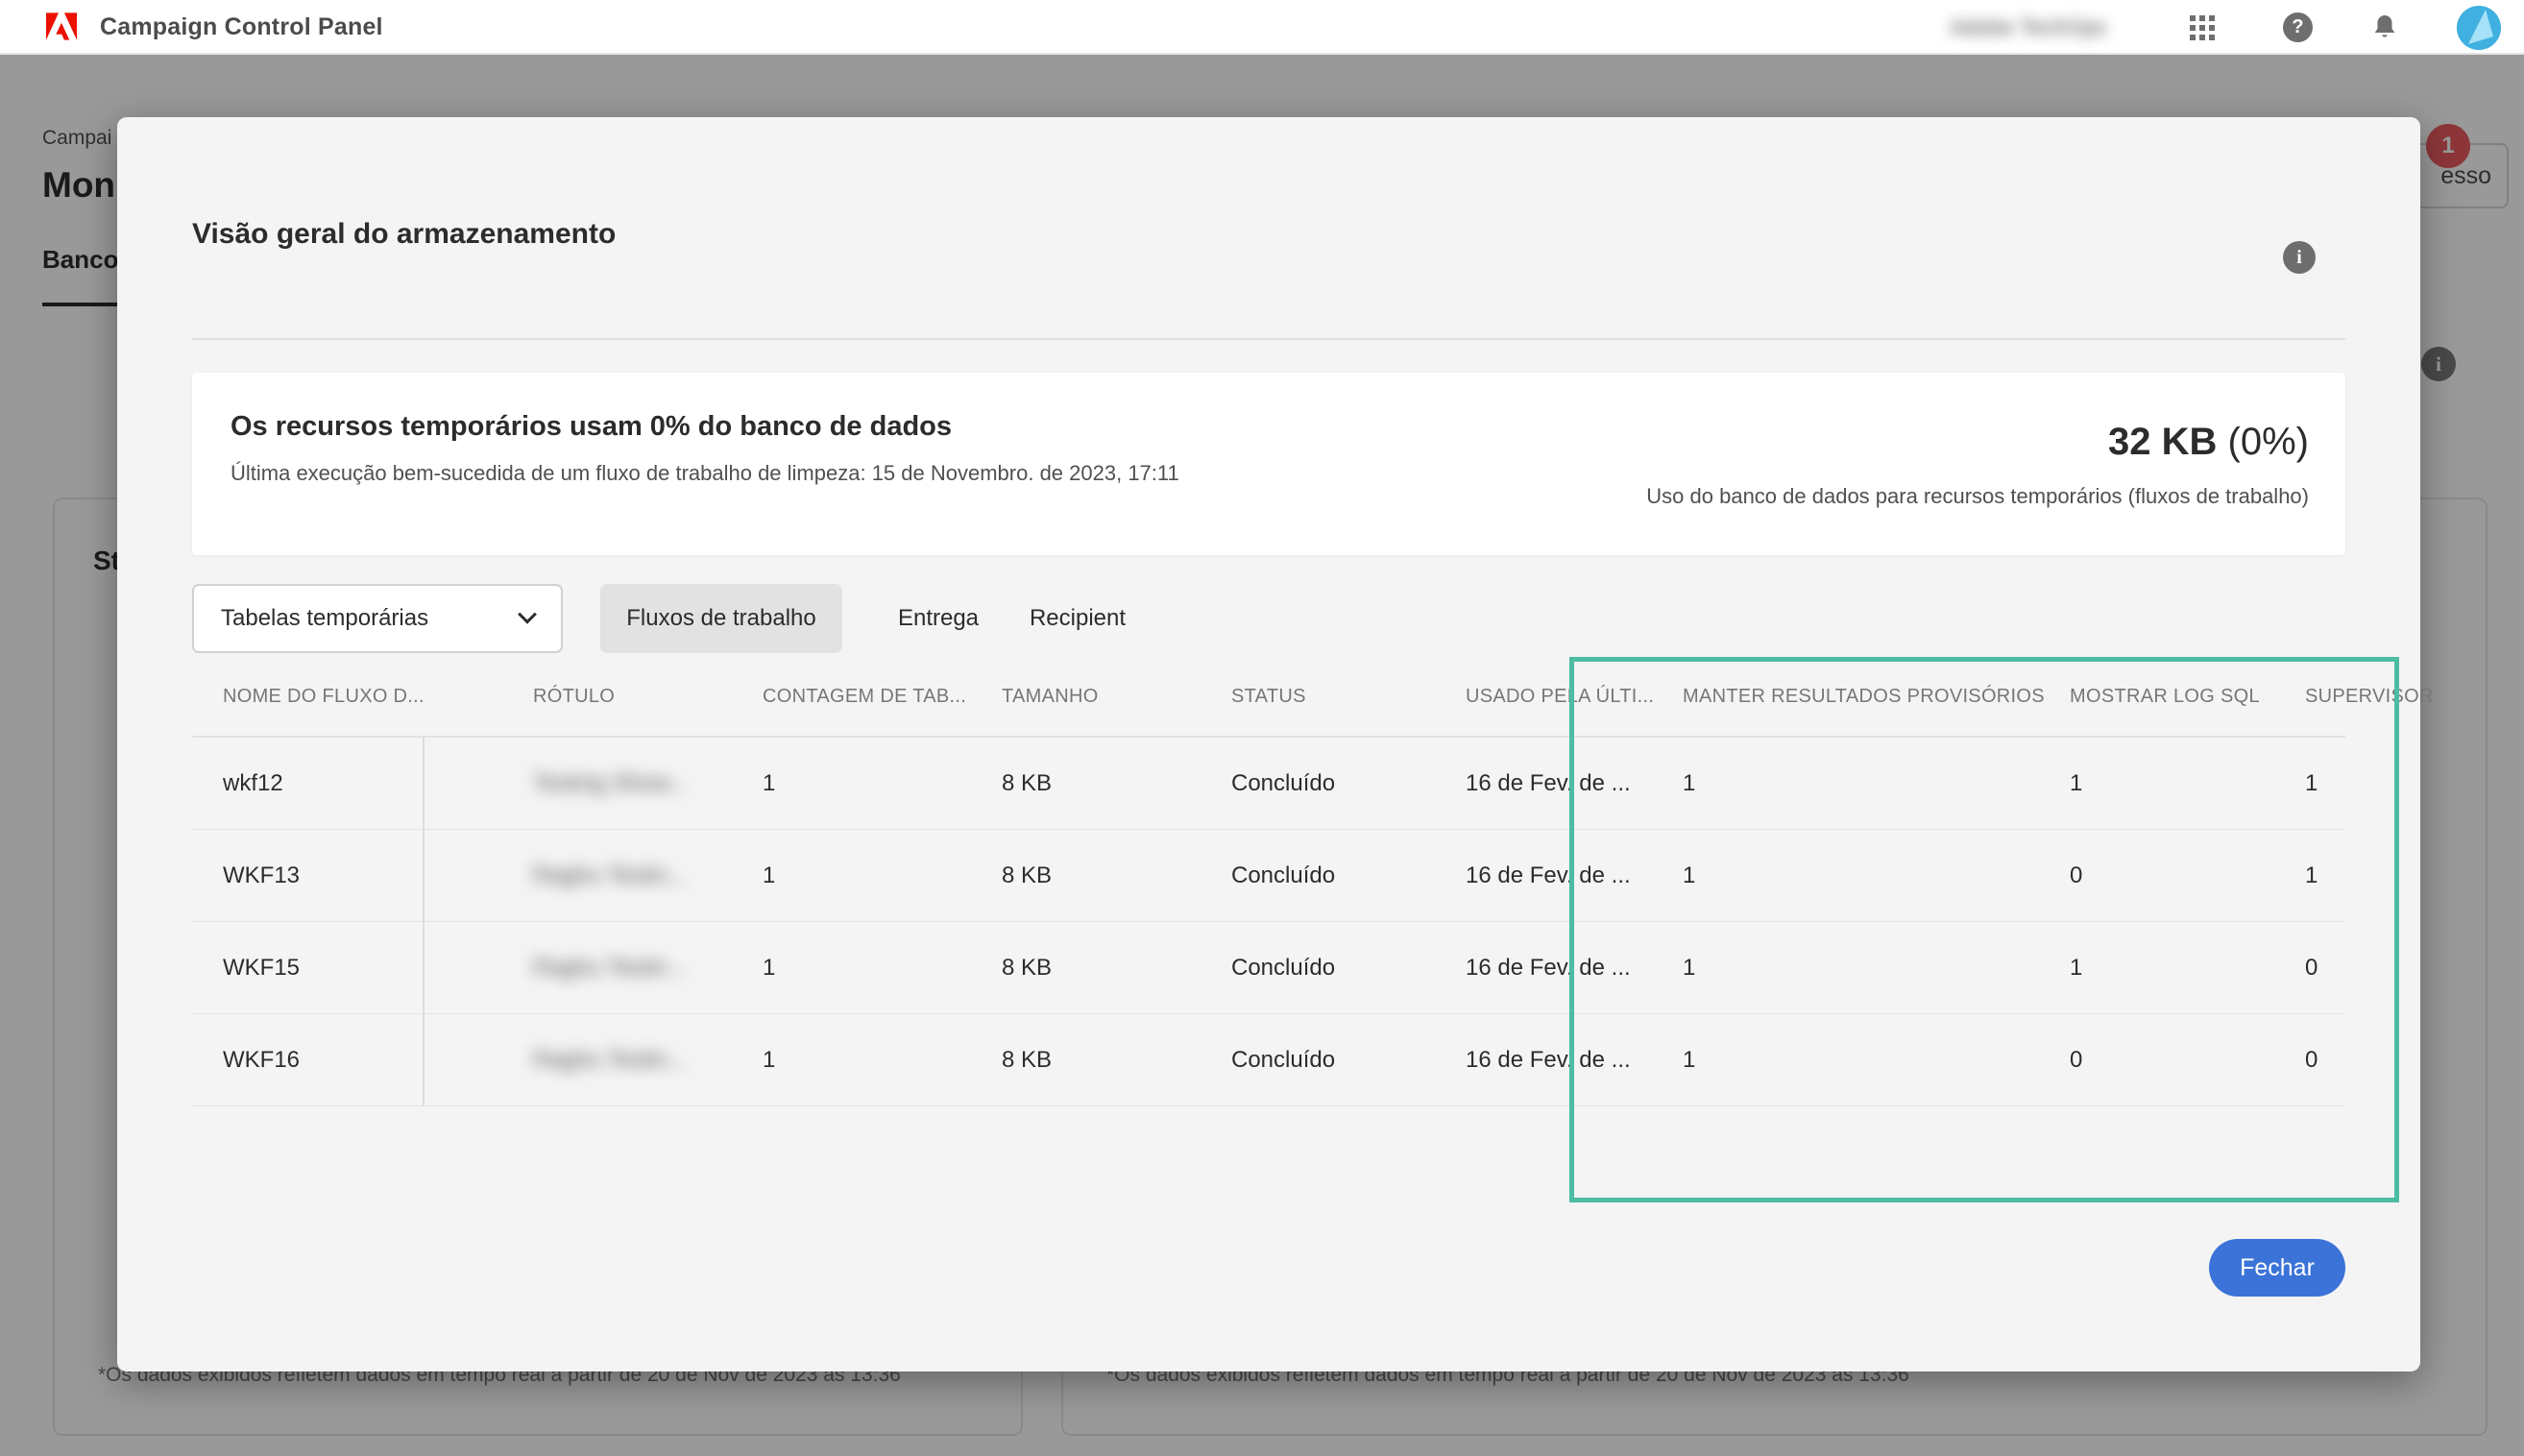 This screenshot has width=2524, height=1456. I want to click on col-header-status: STATUS, so click(1268, 696).